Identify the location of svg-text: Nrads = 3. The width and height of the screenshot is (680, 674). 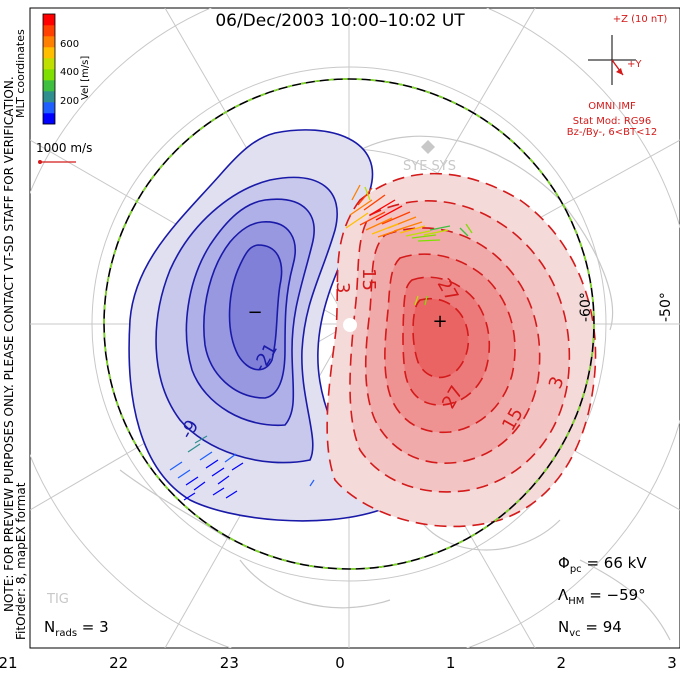
(76, 628).